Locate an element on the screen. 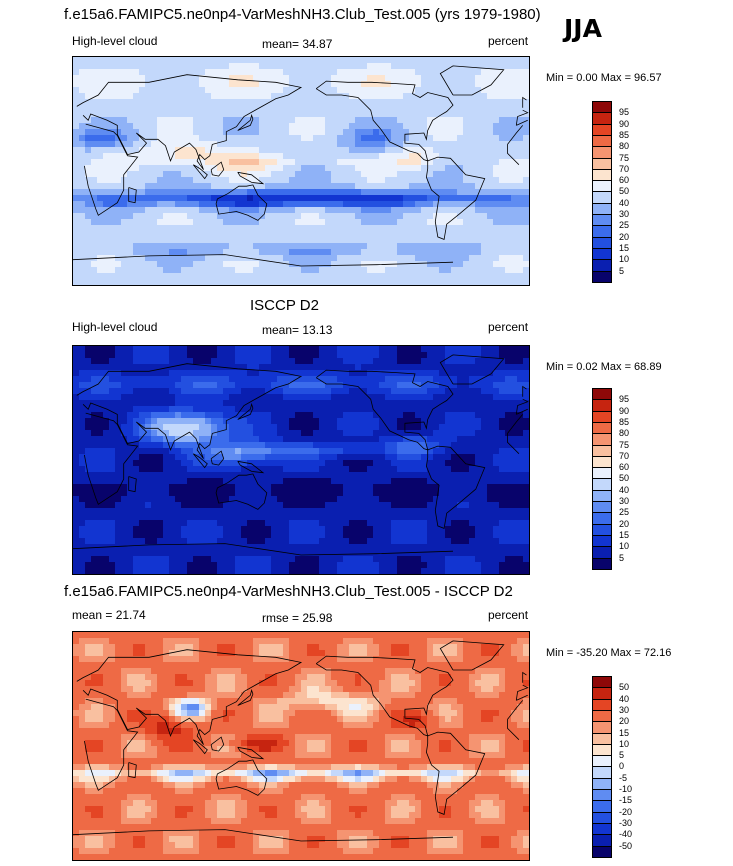 This screenshot has height=866, width=733. colorbar-tick-label: -20 is located at coordinates (626, 811).